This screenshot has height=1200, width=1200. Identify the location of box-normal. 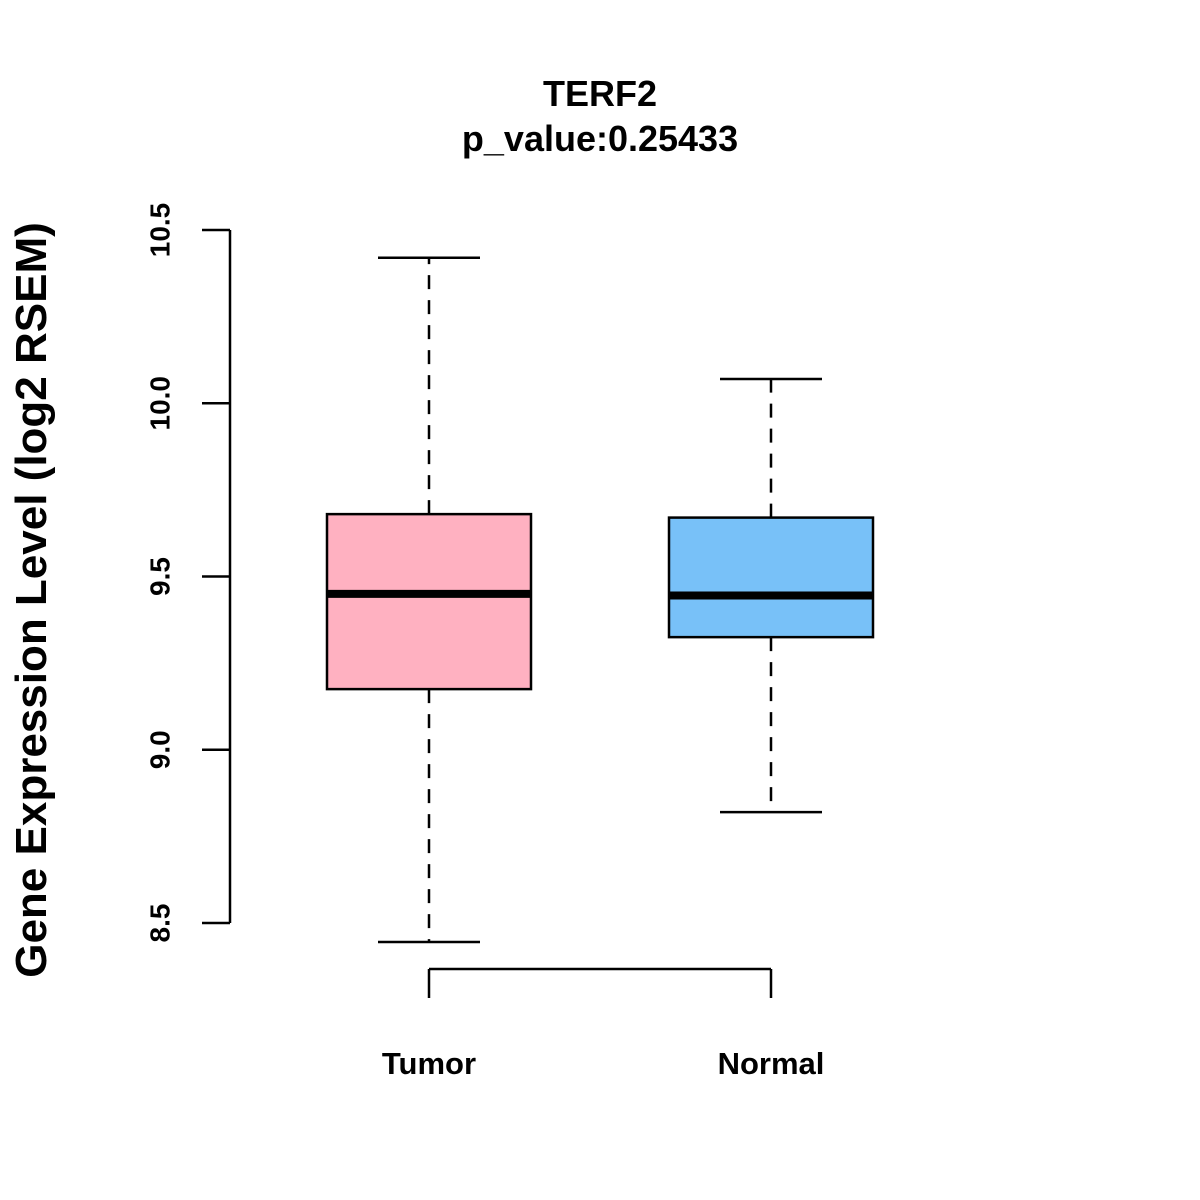
(771, 595).